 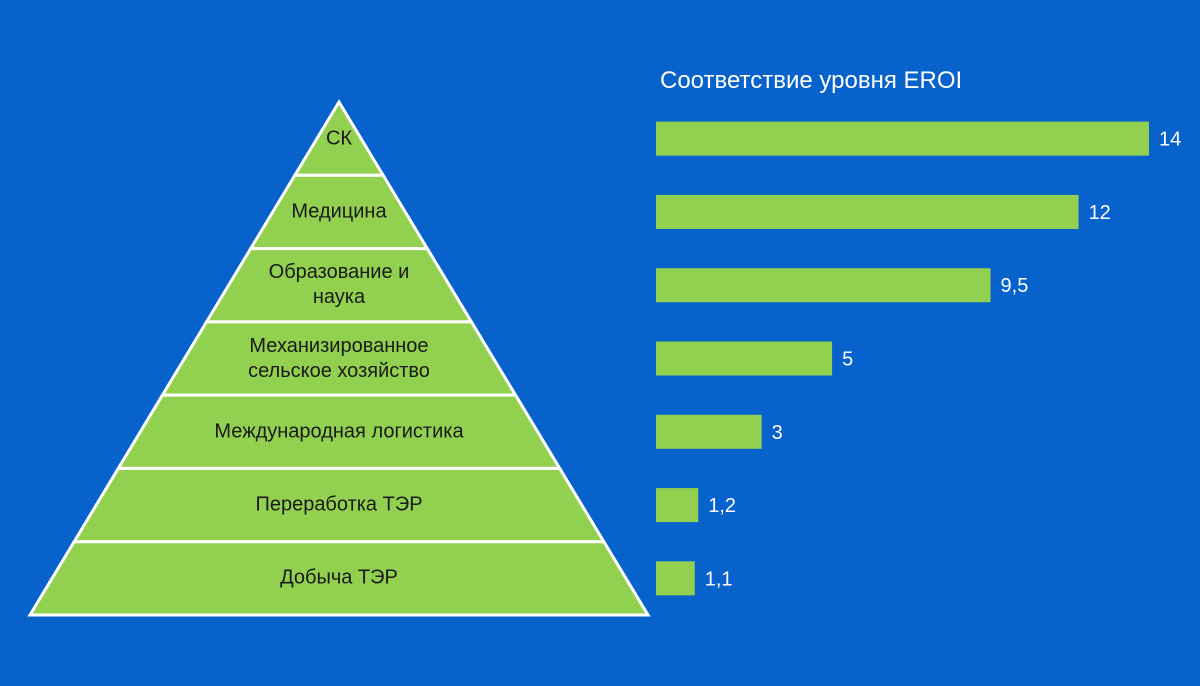 What do you see at coordinates (339, 358) in the screenshot?
I see `tier-label: Механизированное сельское хозяйство` at bounding box center [339, 358].